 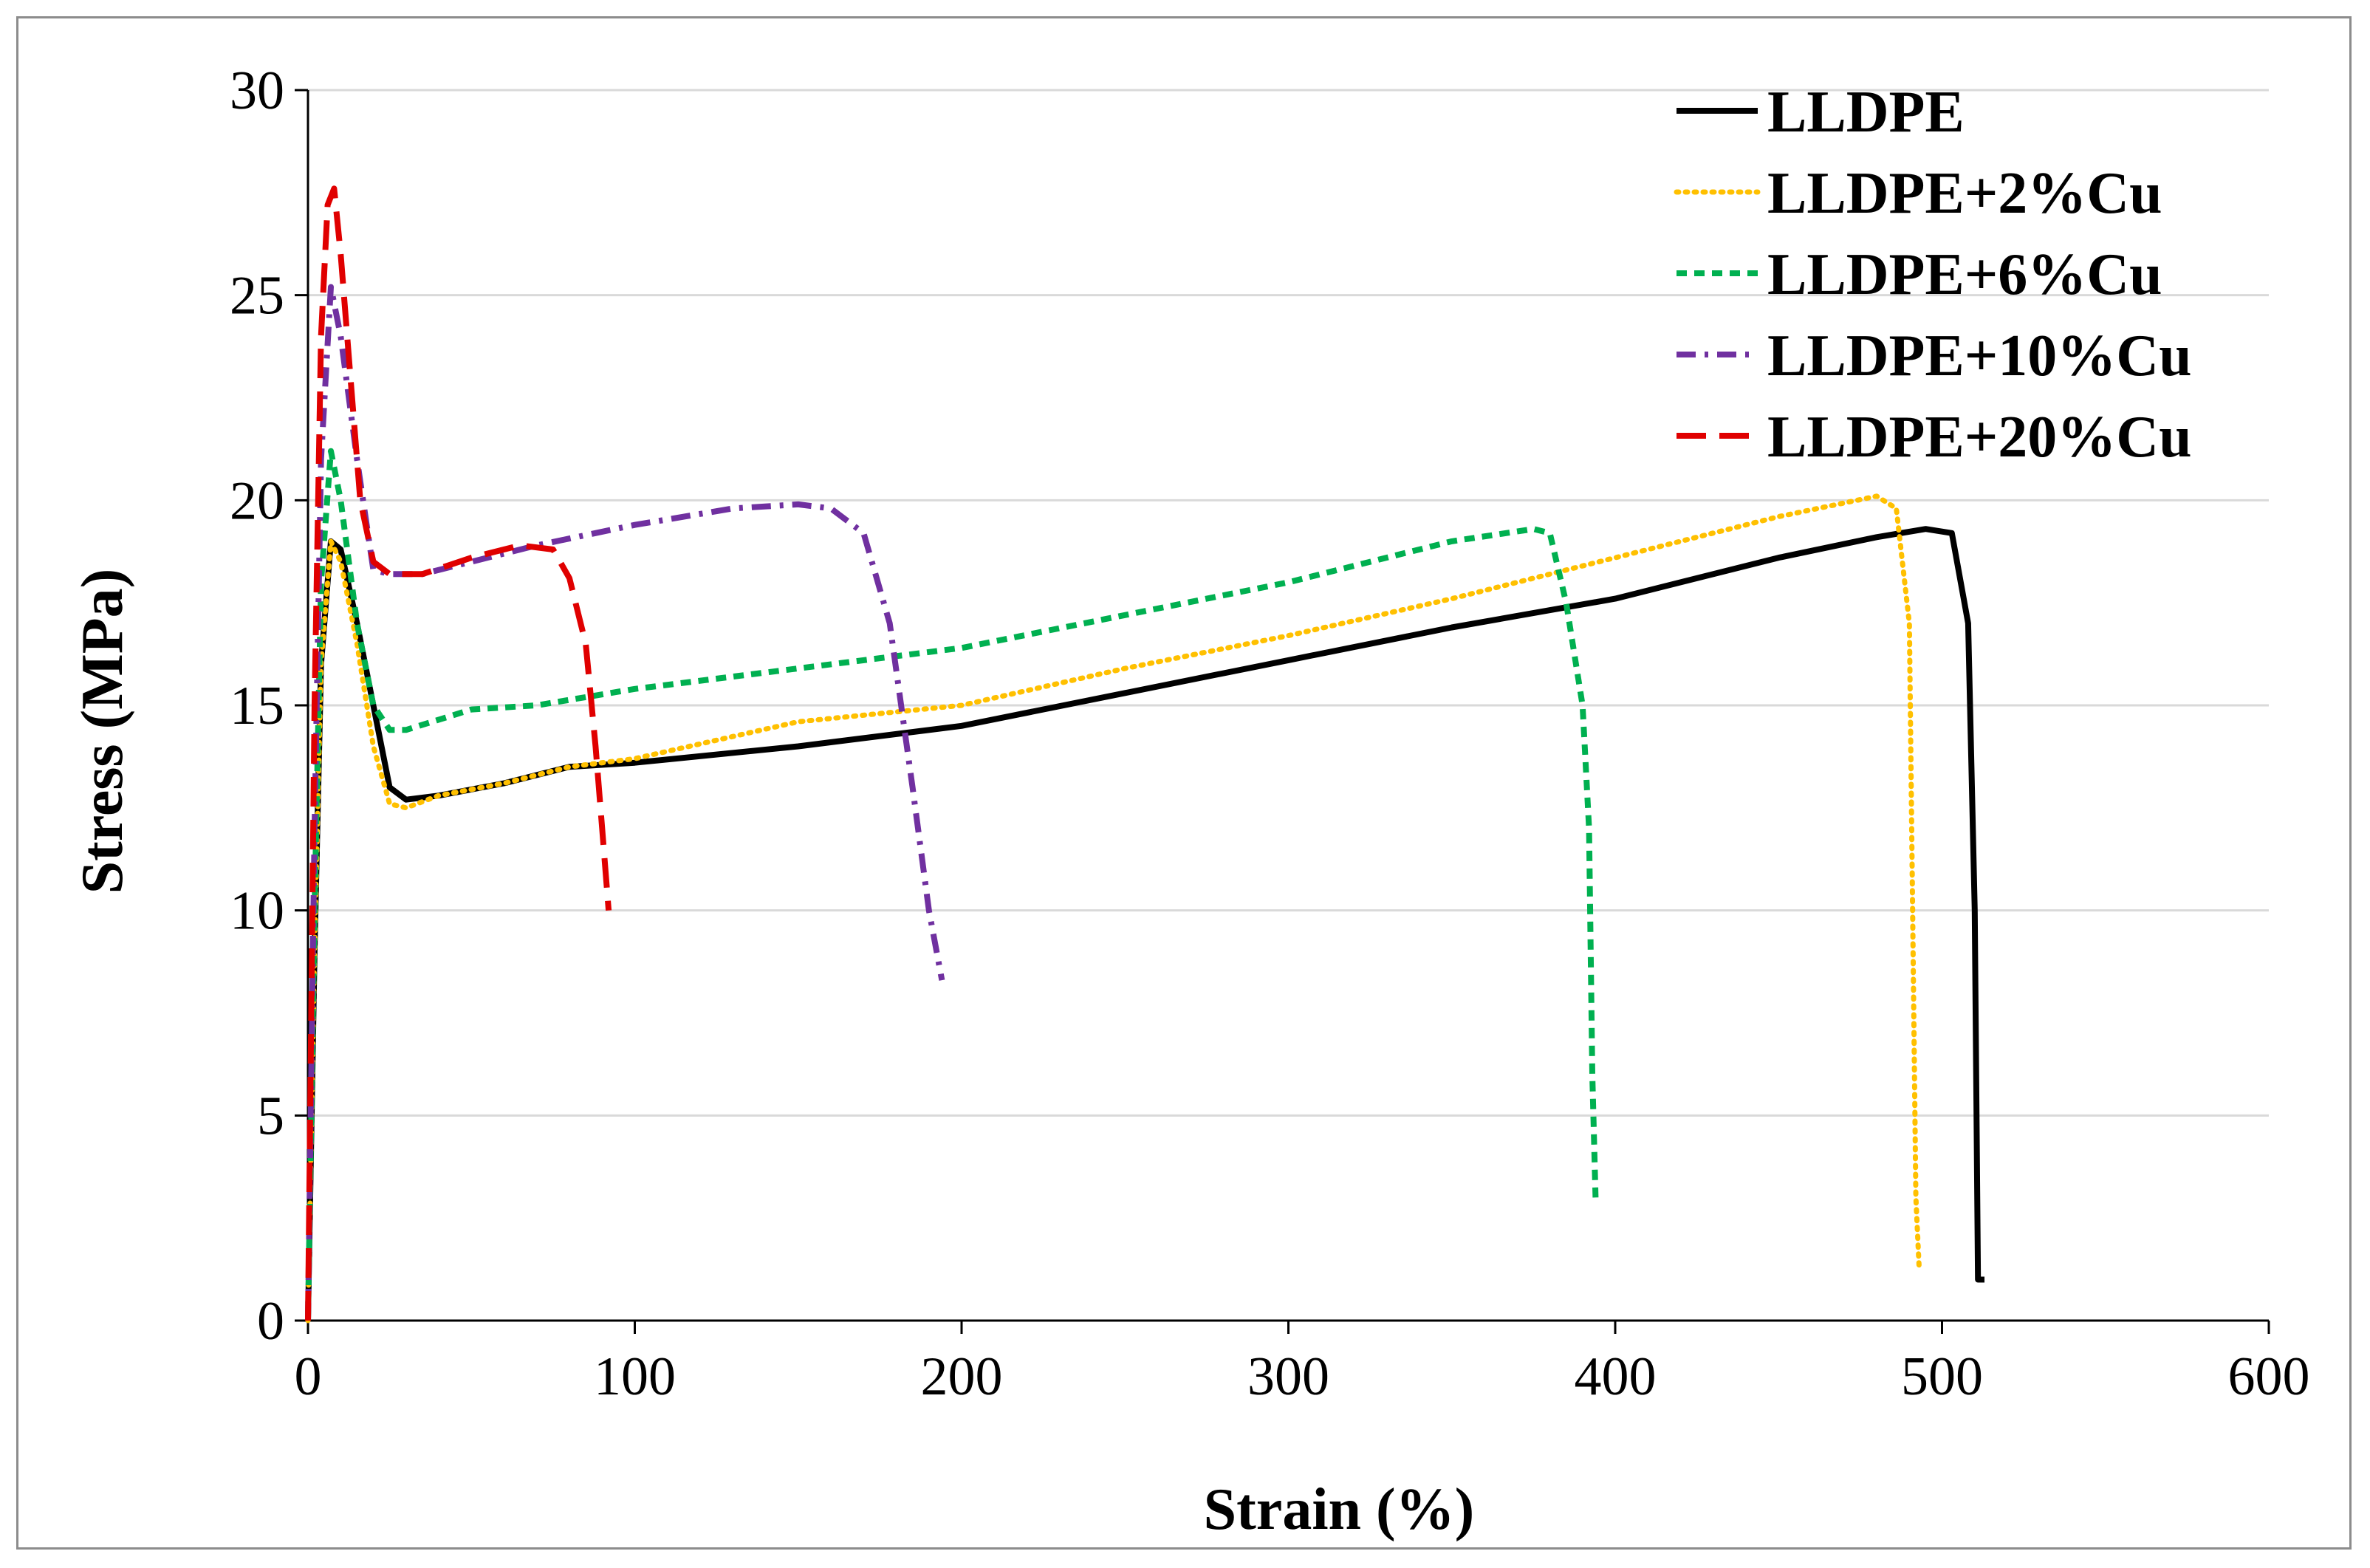 I want to click on legend-label: LLDPE+10%Cu, so click(x=1980, y=355).